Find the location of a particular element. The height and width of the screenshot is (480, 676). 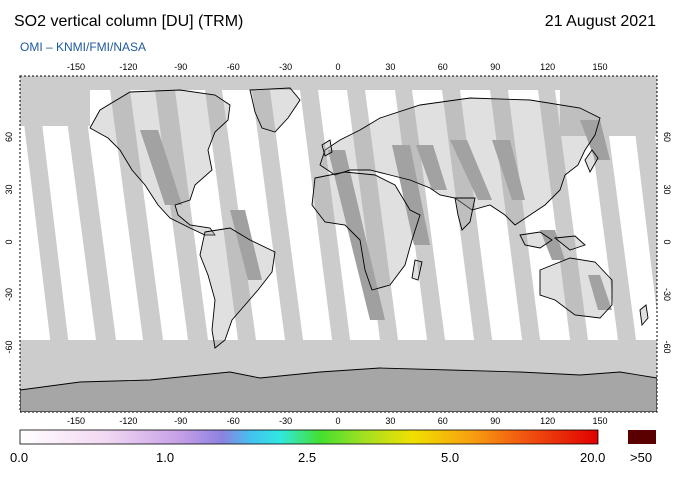

map-date: 21 August 2021 is located at coordinates (600, 21).